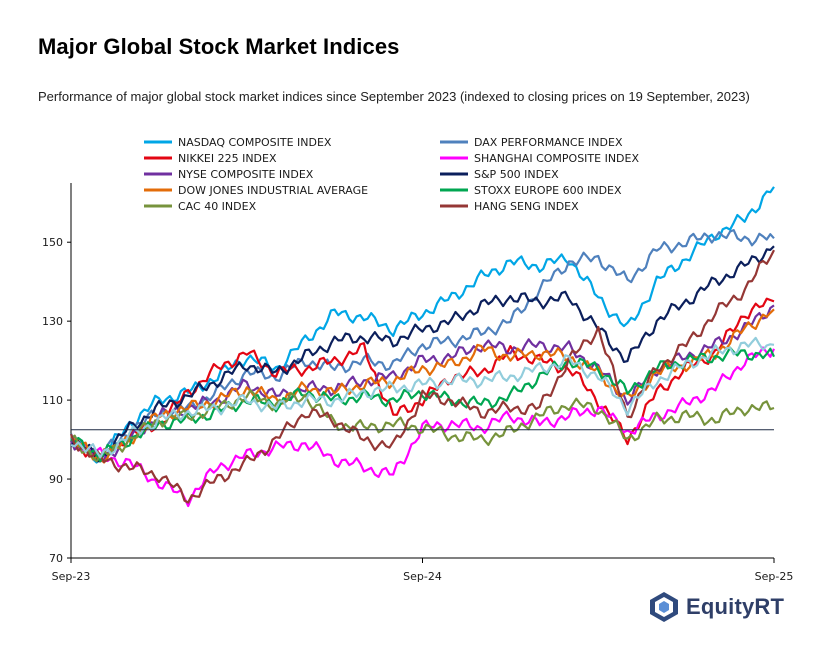 The height and width of the screenshot is (653, 825). Describe the element at coordinates (255, 142) in the screenshot. I see `legend-label-nasdaq-composite-index: NASDAQ COMPOSITE INDEX` at that location.